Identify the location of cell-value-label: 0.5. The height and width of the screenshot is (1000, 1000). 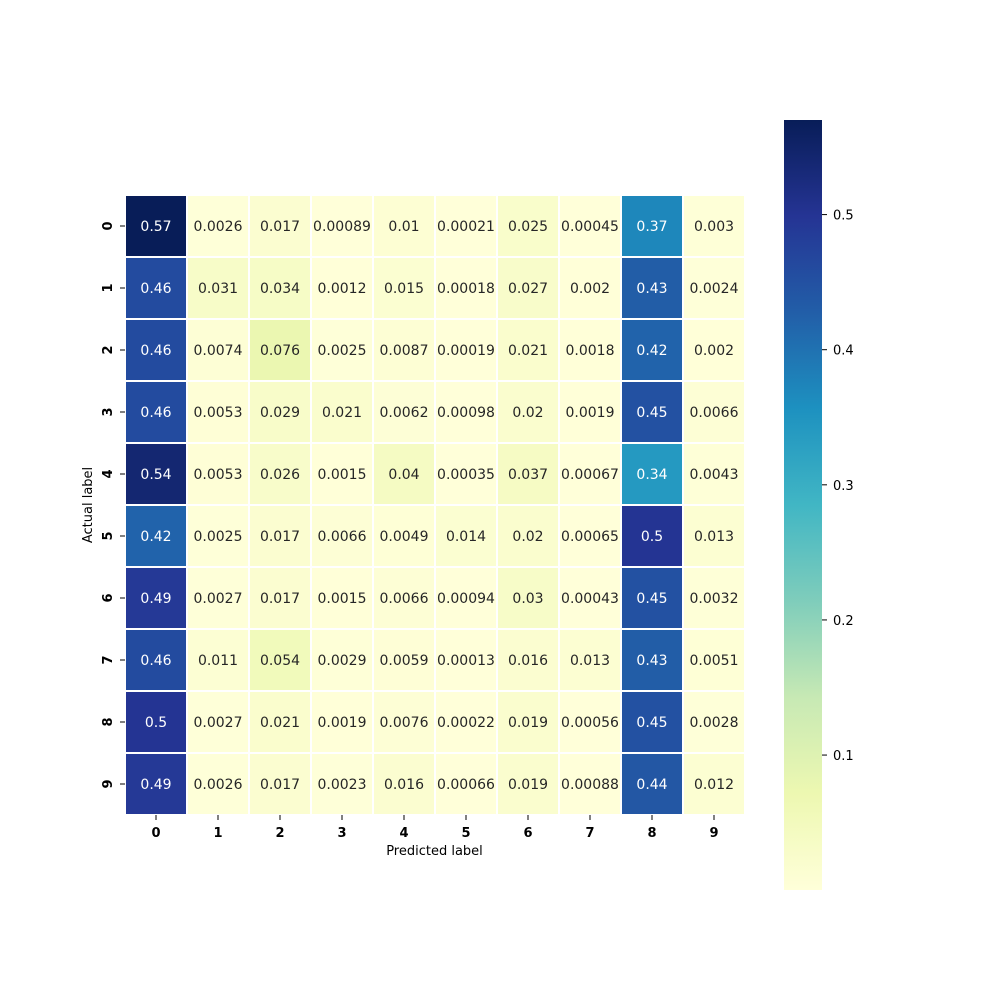
(652, 537).